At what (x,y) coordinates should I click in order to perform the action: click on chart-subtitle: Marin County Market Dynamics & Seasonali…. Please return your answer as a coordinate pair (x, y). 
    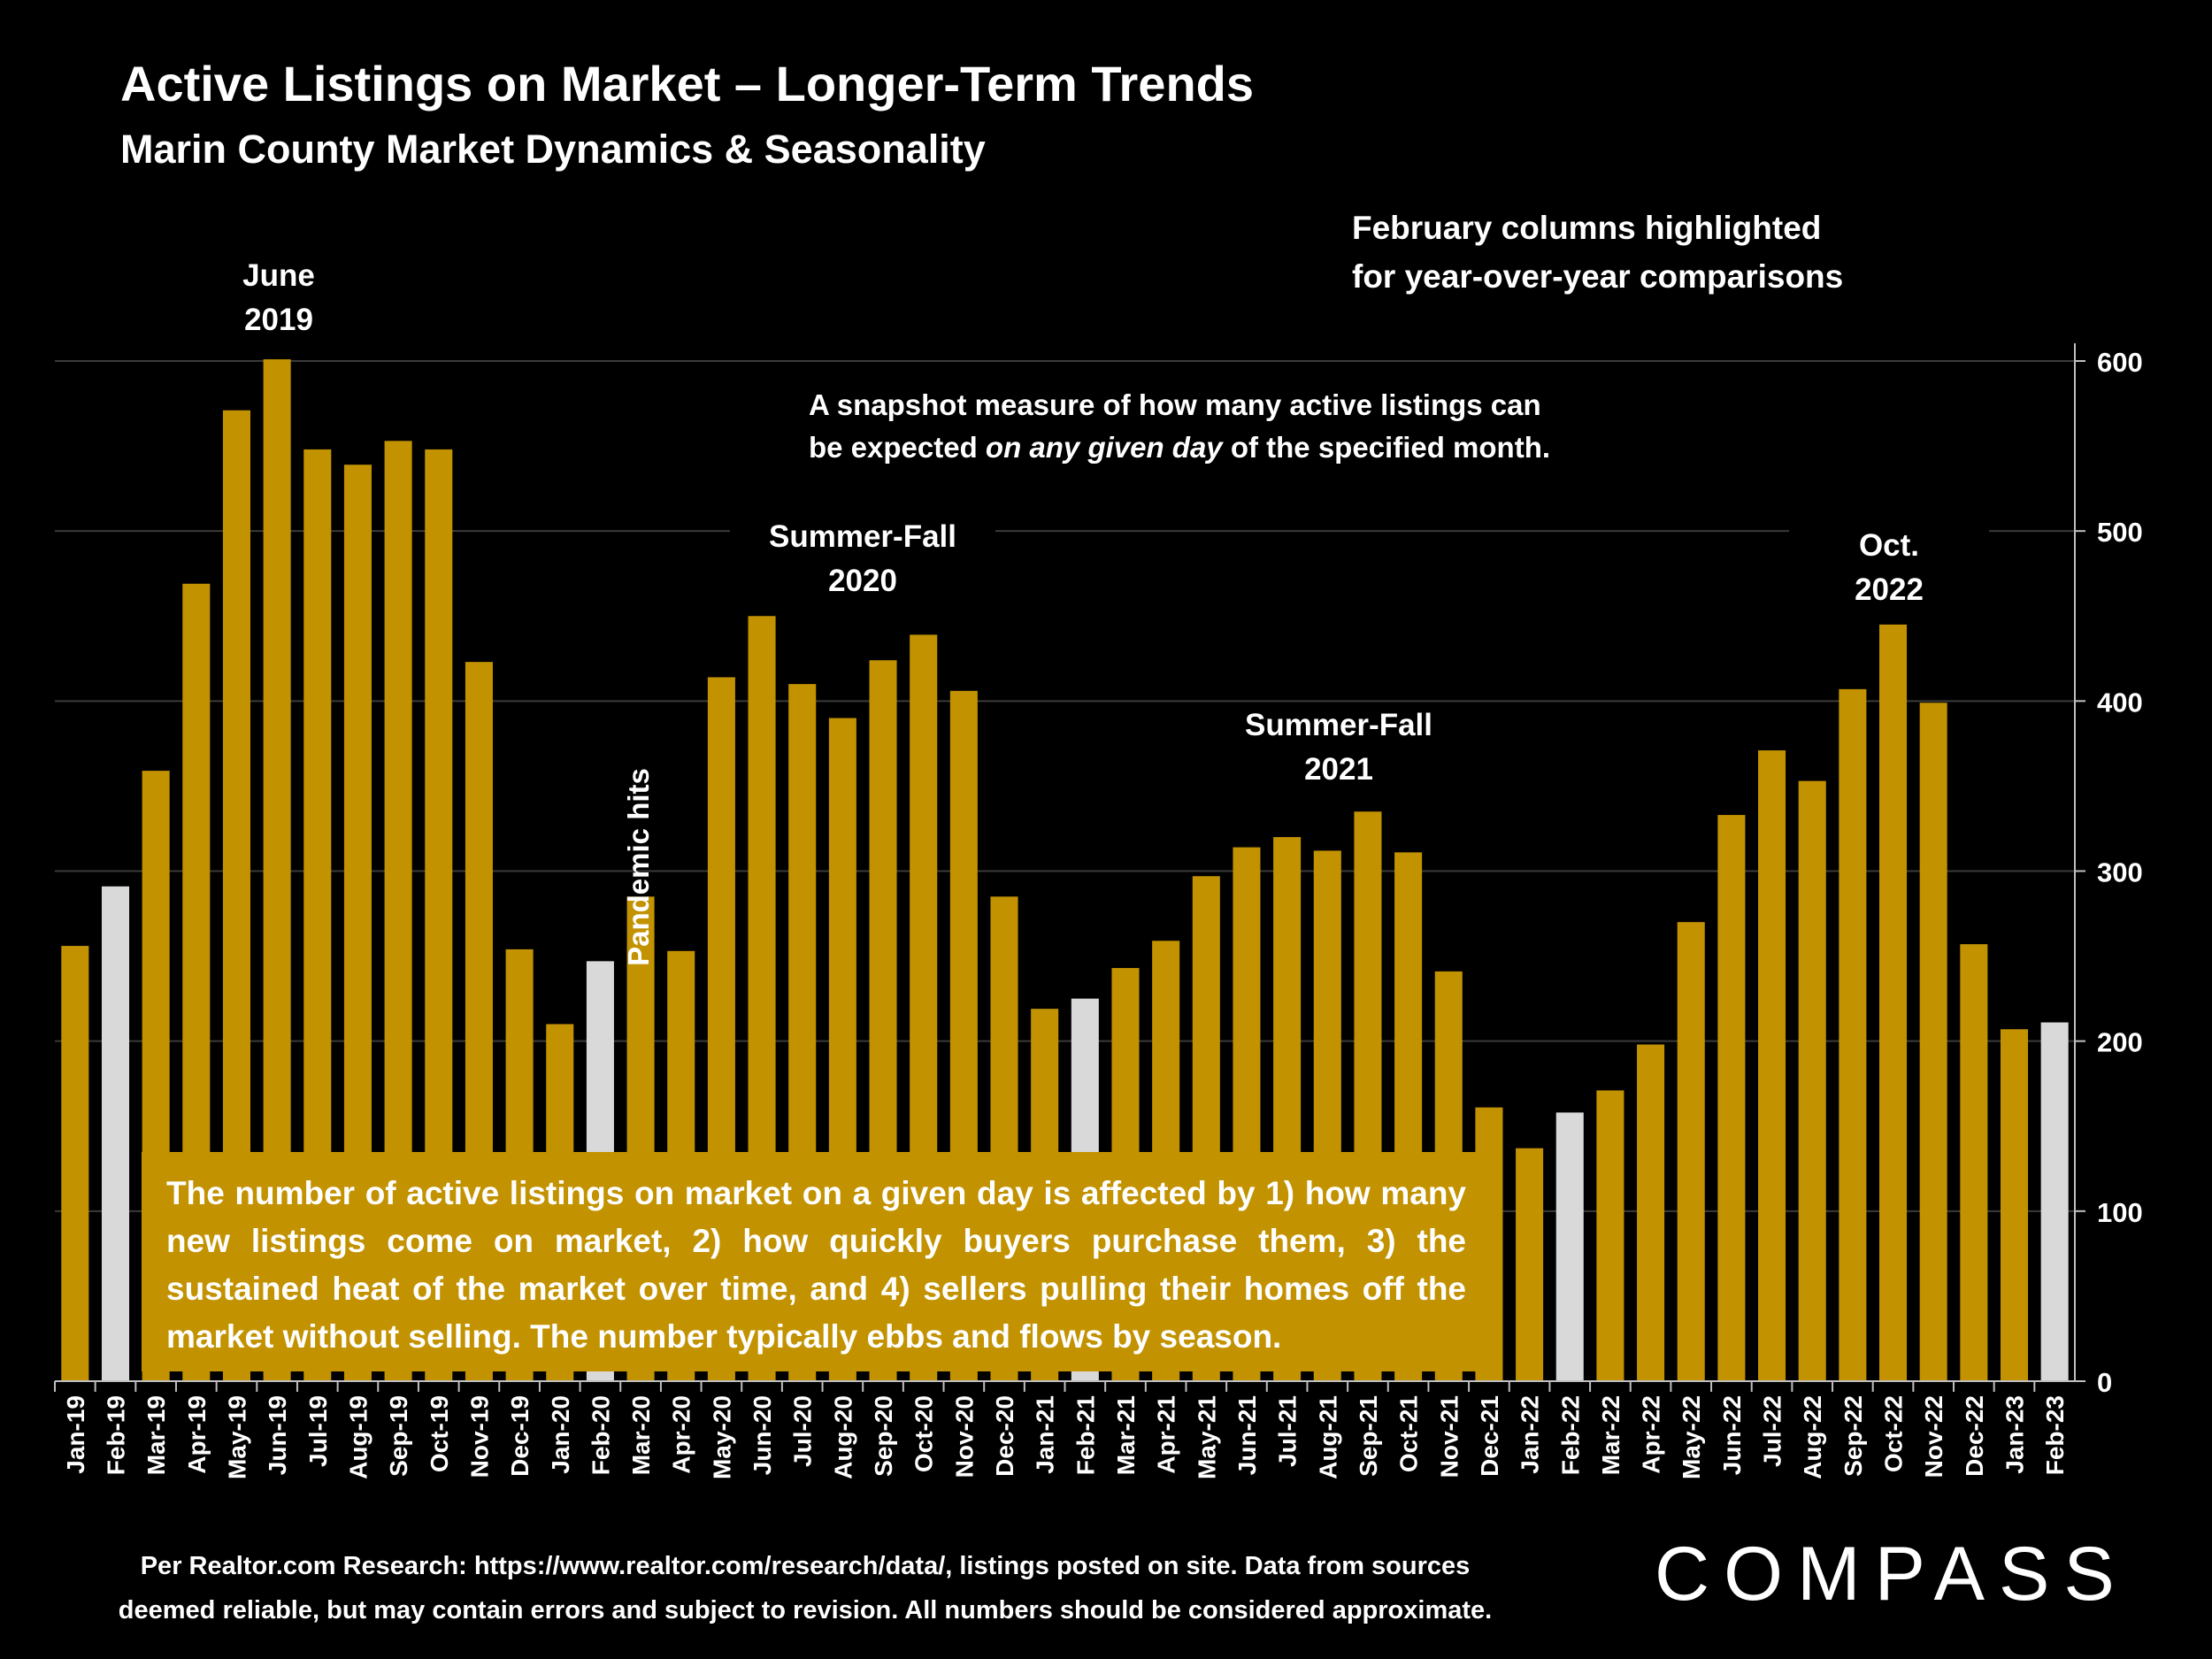
    Looking at the image, I should click on (553, 149).